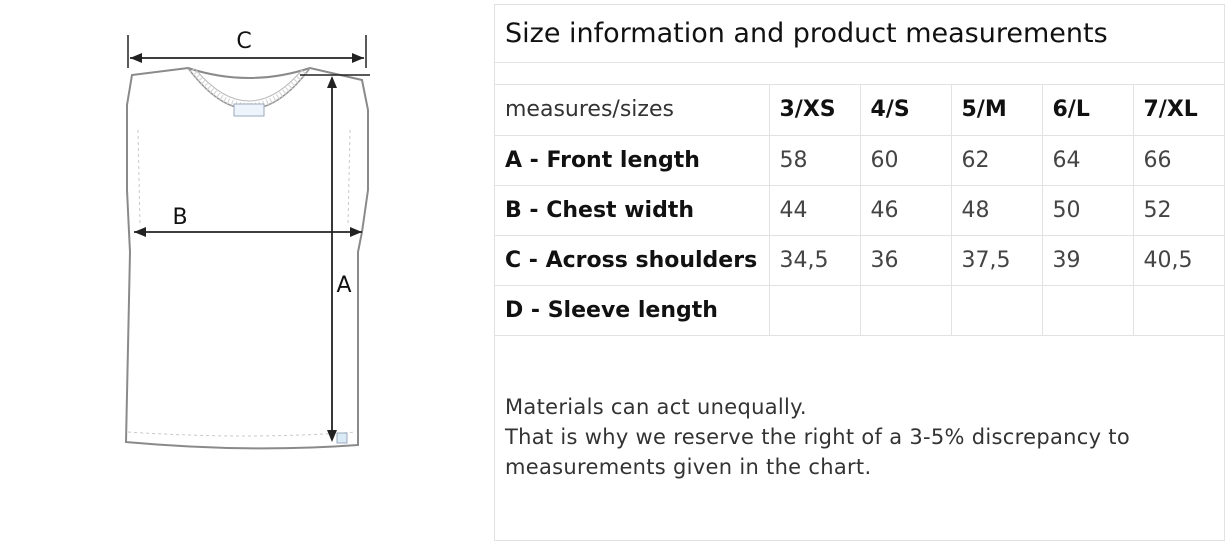 The image size is (1227, 547). I want to click on size-header-cell: 3/XS, so click(814, 110).